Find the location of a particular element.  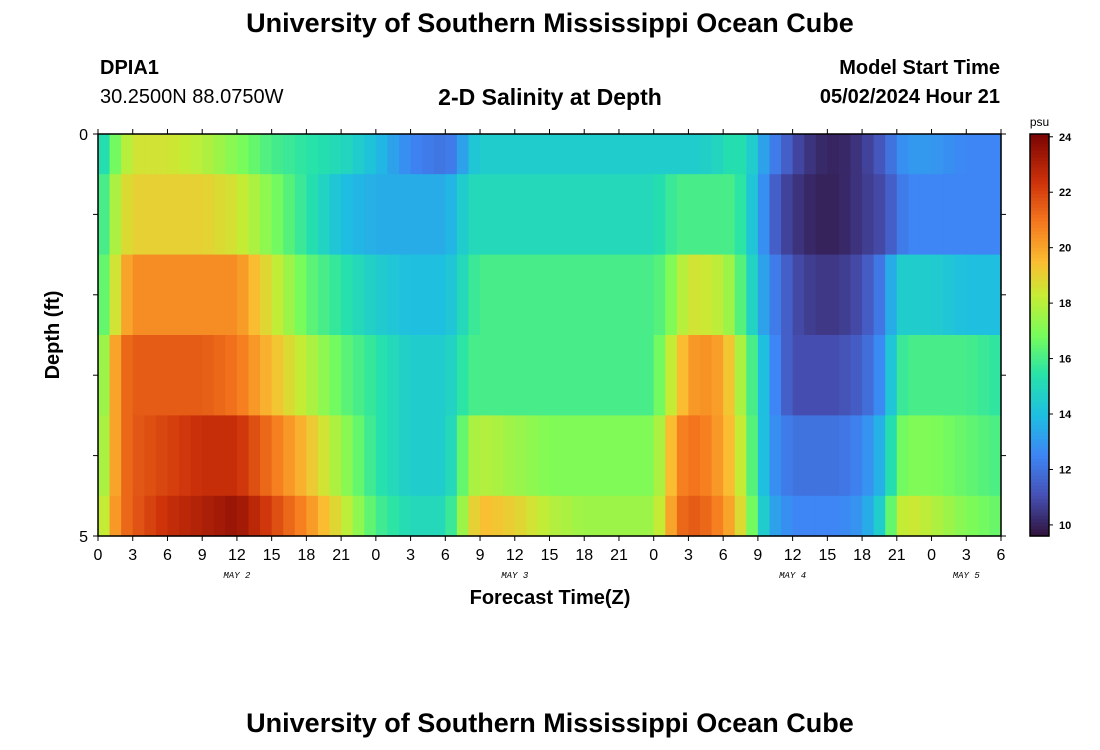

x-tick-label: 12 is located at coordinates (515, 555).